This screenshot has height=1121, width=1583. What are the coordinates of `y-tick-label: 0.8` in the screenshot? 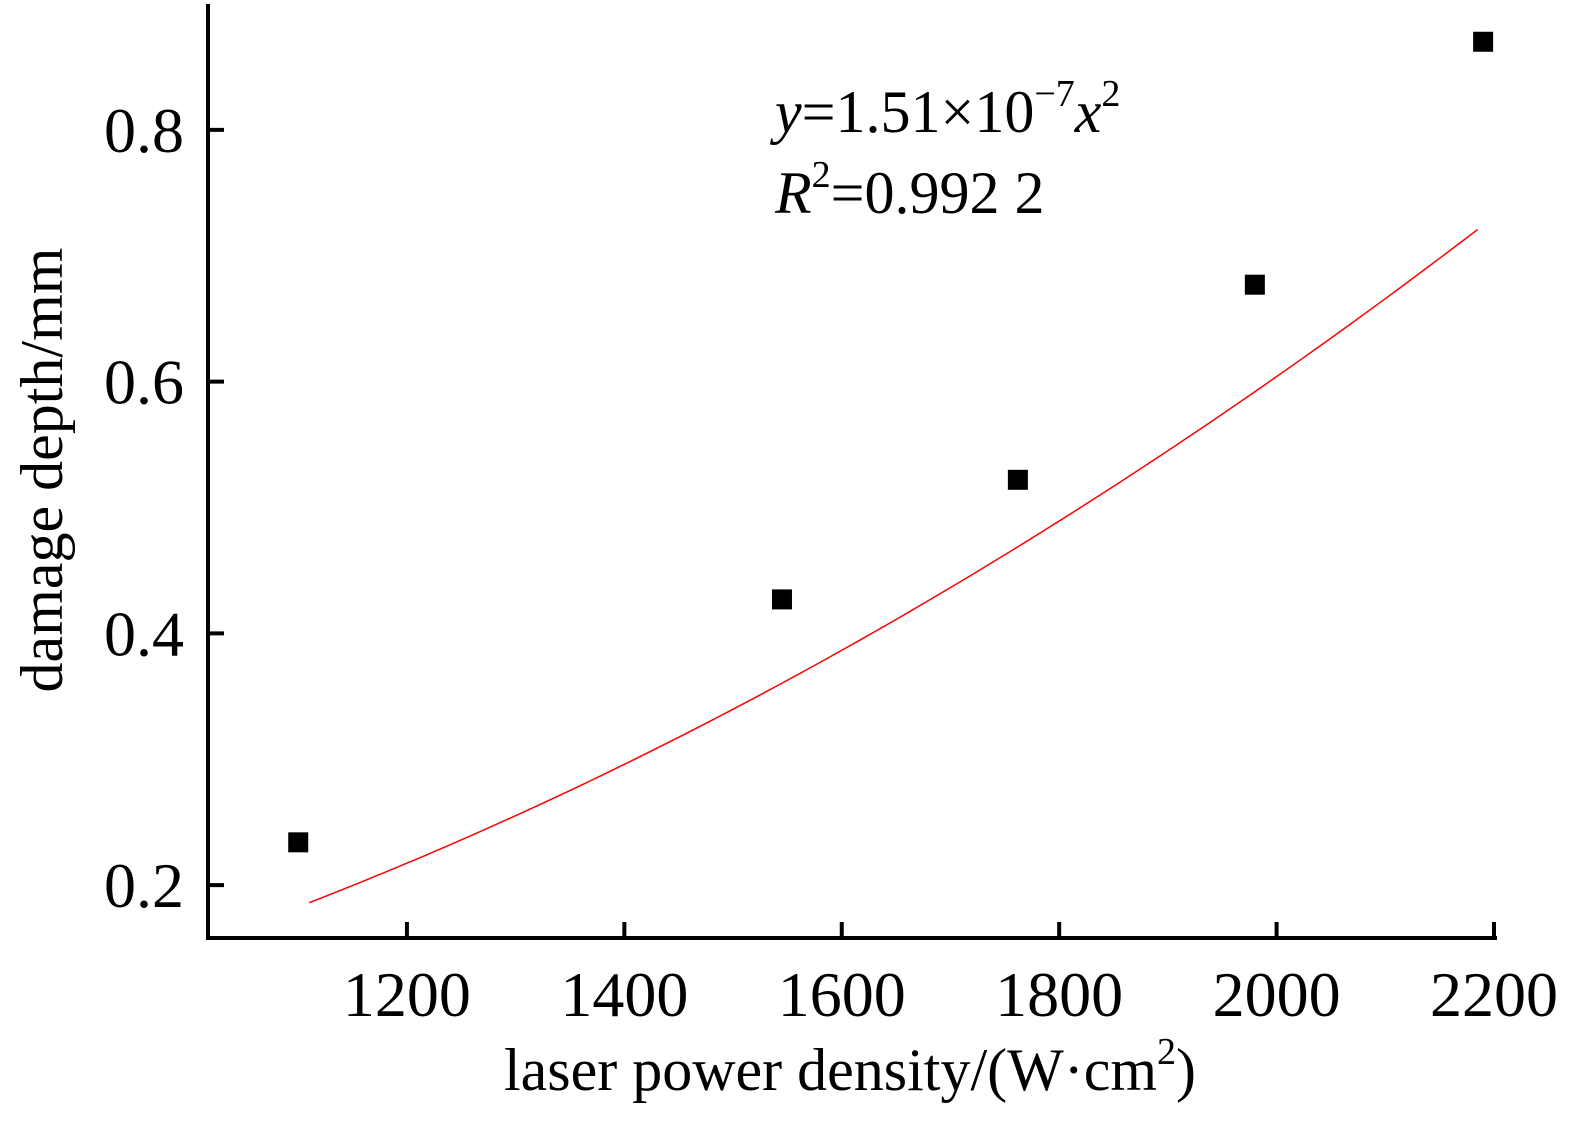 It's located at (144, 130).